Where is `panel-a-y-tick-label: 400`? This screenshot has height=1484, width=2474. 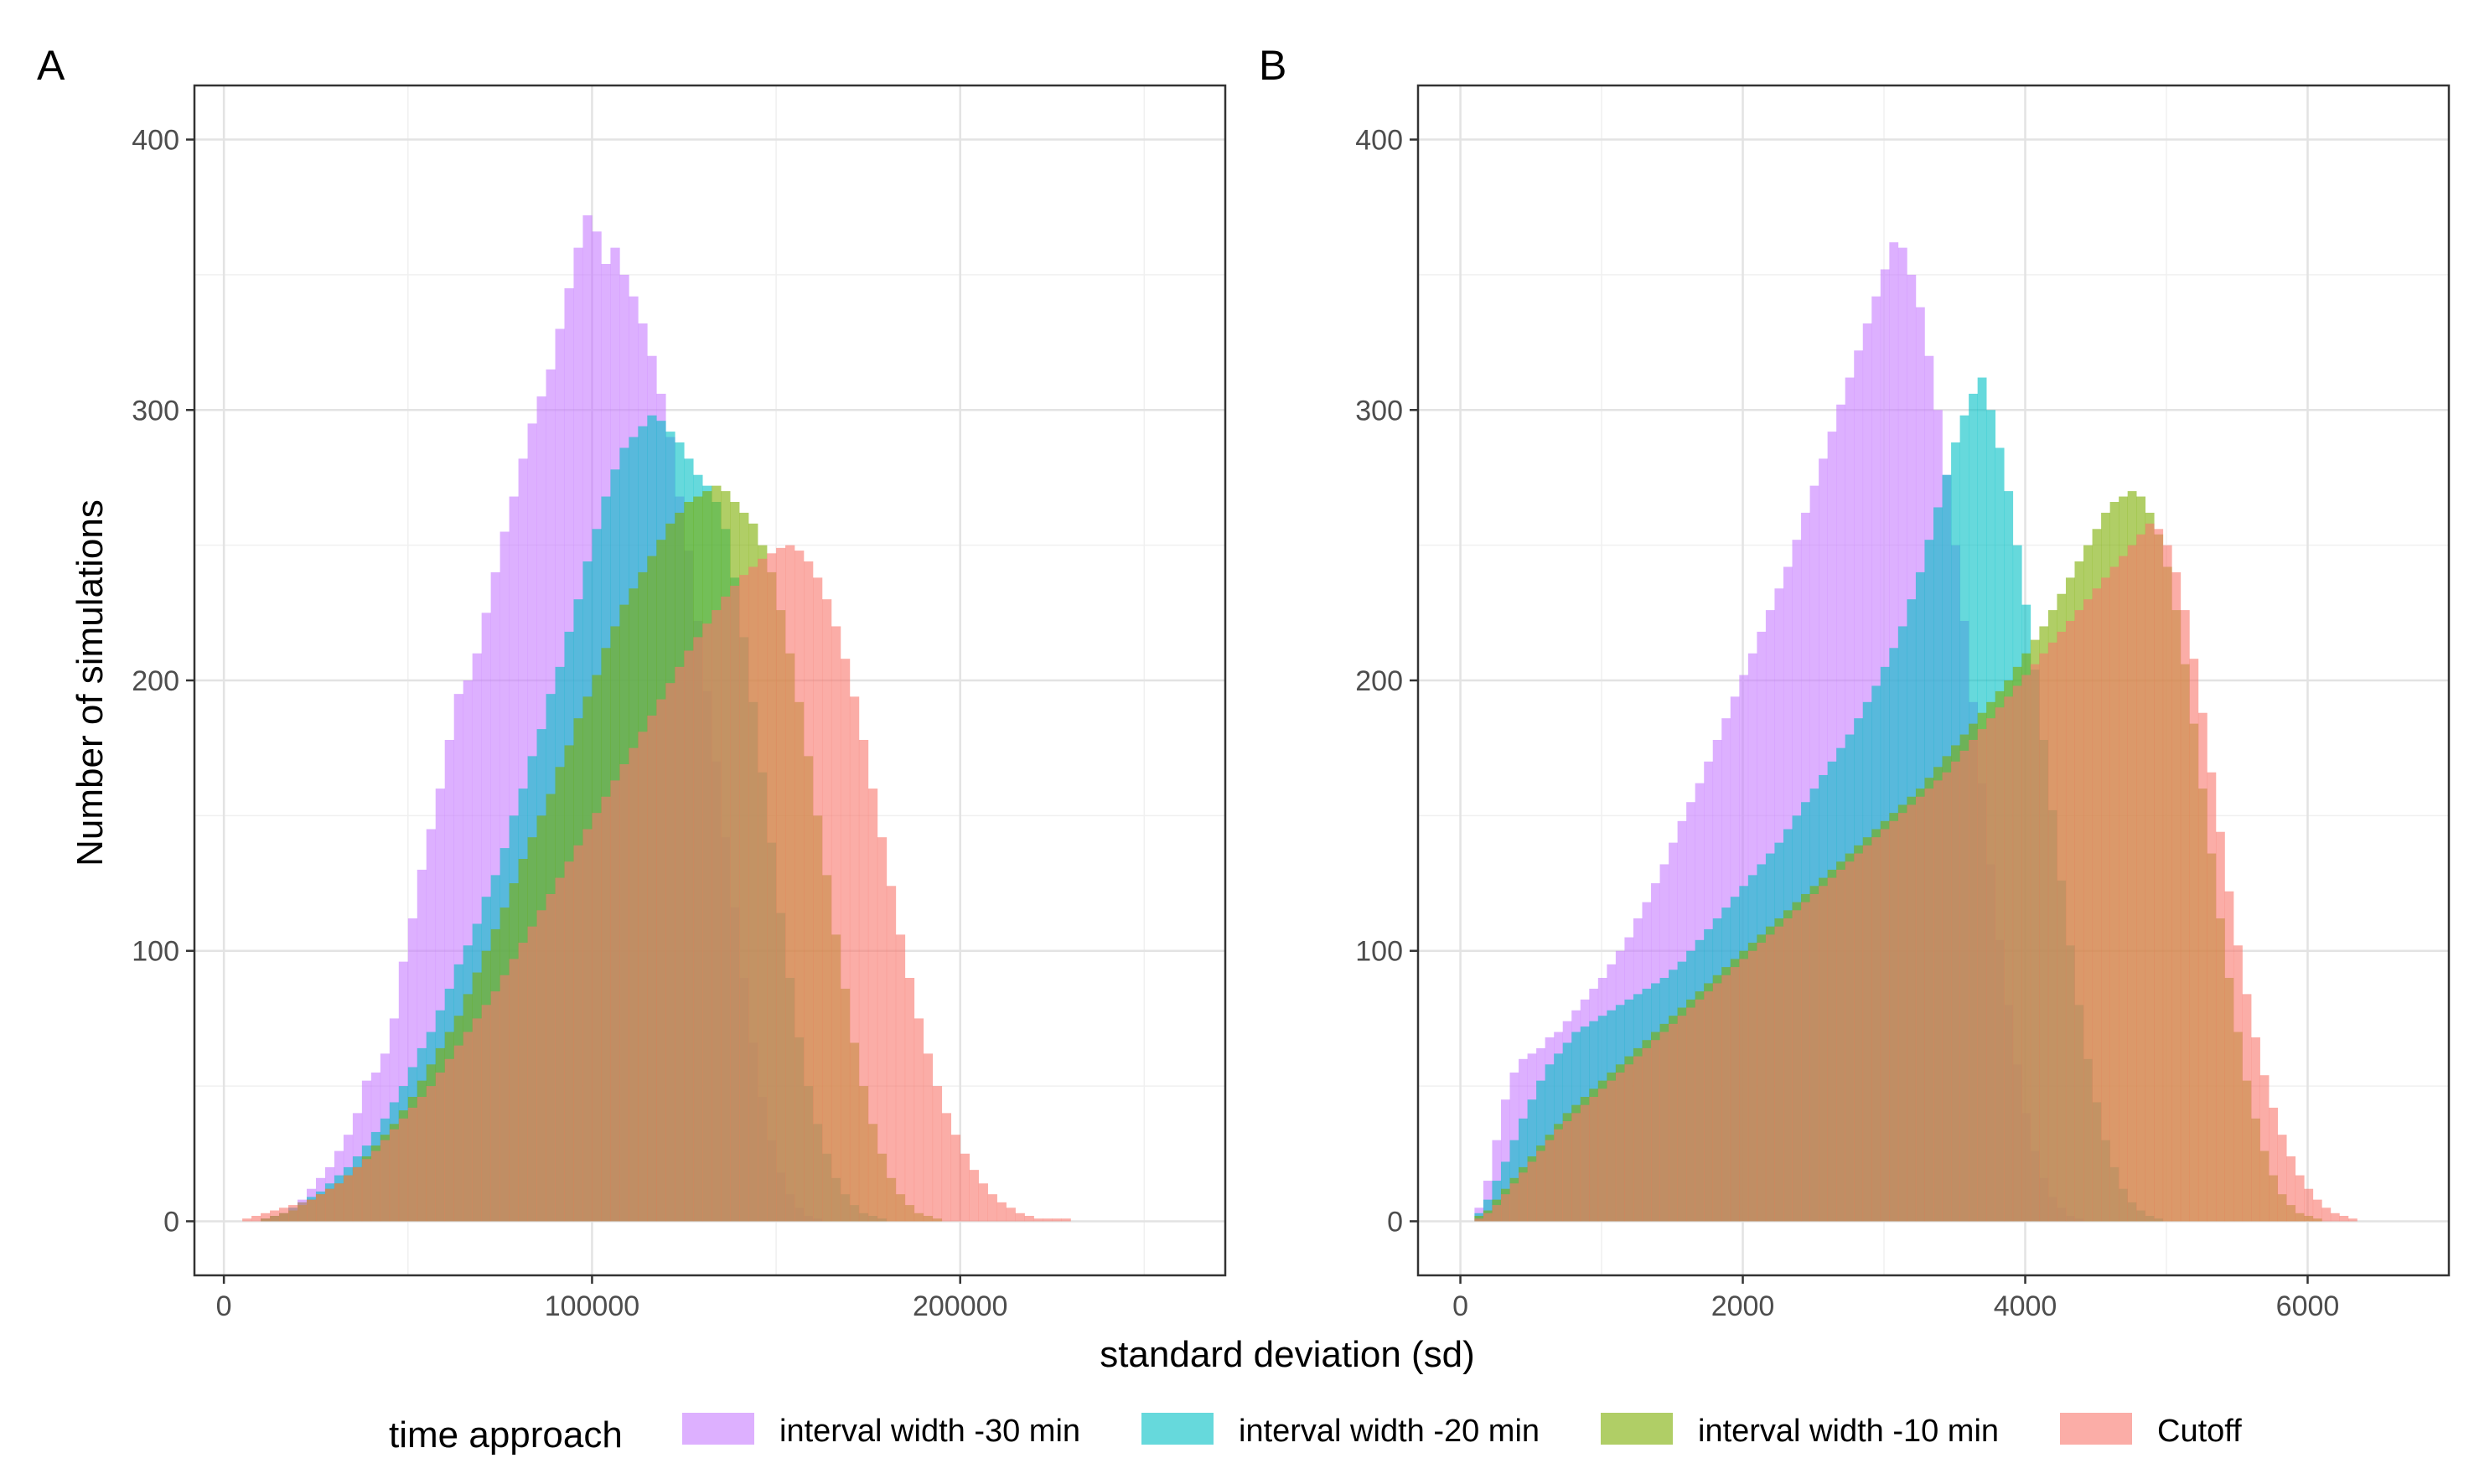
panel-a-y-tick-label: 400 is located at coordinates (155, 141).